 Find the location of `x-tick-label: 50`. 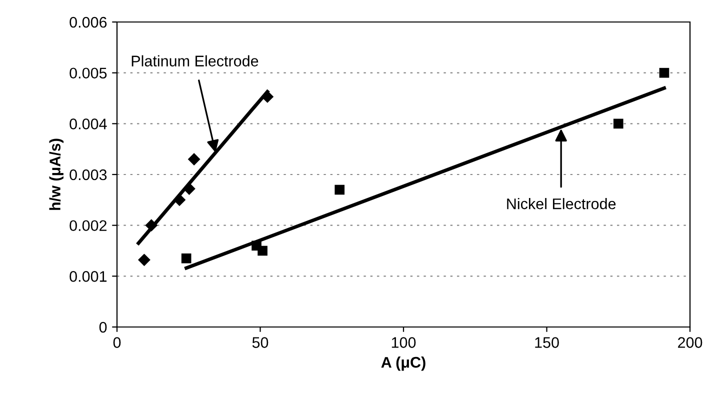

x-tick-label: 50 is located at coordinates (260, 342).